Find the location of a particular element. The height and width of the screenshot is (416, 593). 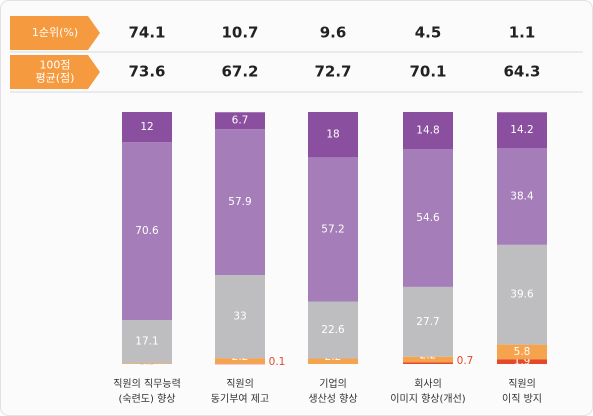

segment-label: 27.7 is located at coordinates (427, 322).